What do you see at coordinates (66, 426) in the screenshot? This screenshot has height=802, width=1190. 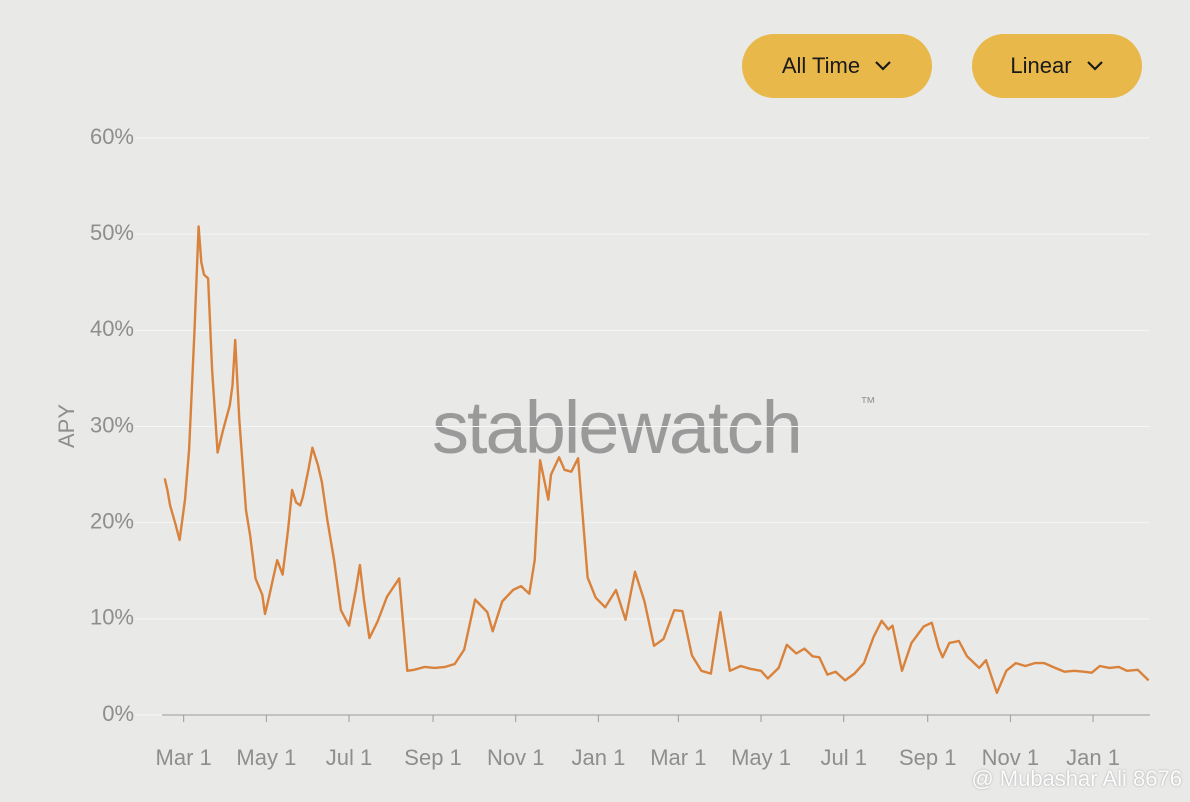 I see `y-axis-label: APY` at bounding box center [66, 426].